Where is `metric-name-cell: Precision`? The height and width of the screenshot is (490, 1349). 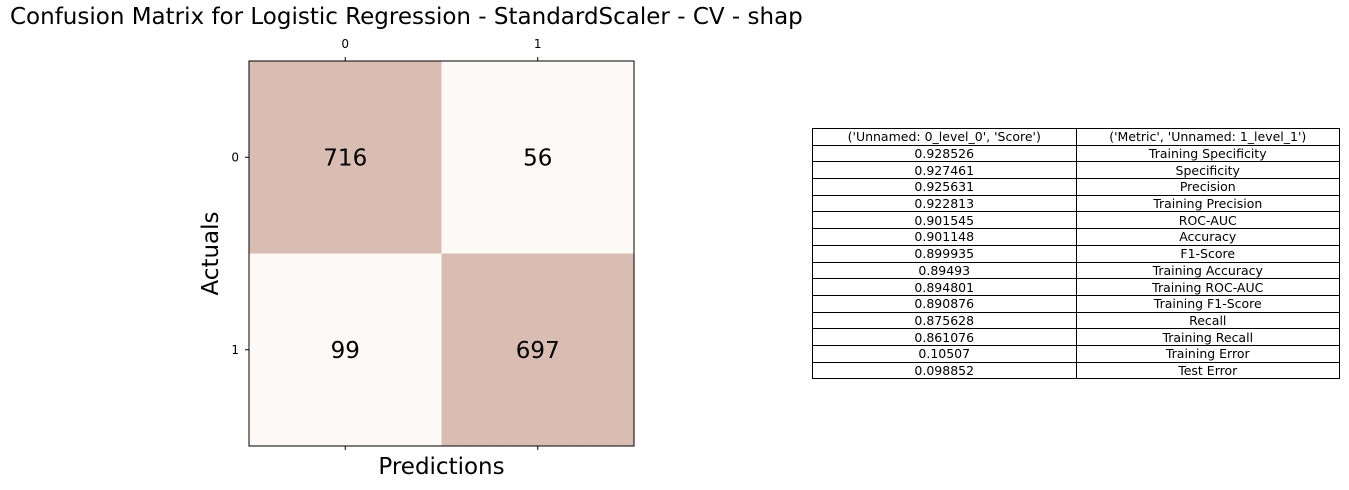
metric-name-cell: Precision is located at coordinates (1207, 187).